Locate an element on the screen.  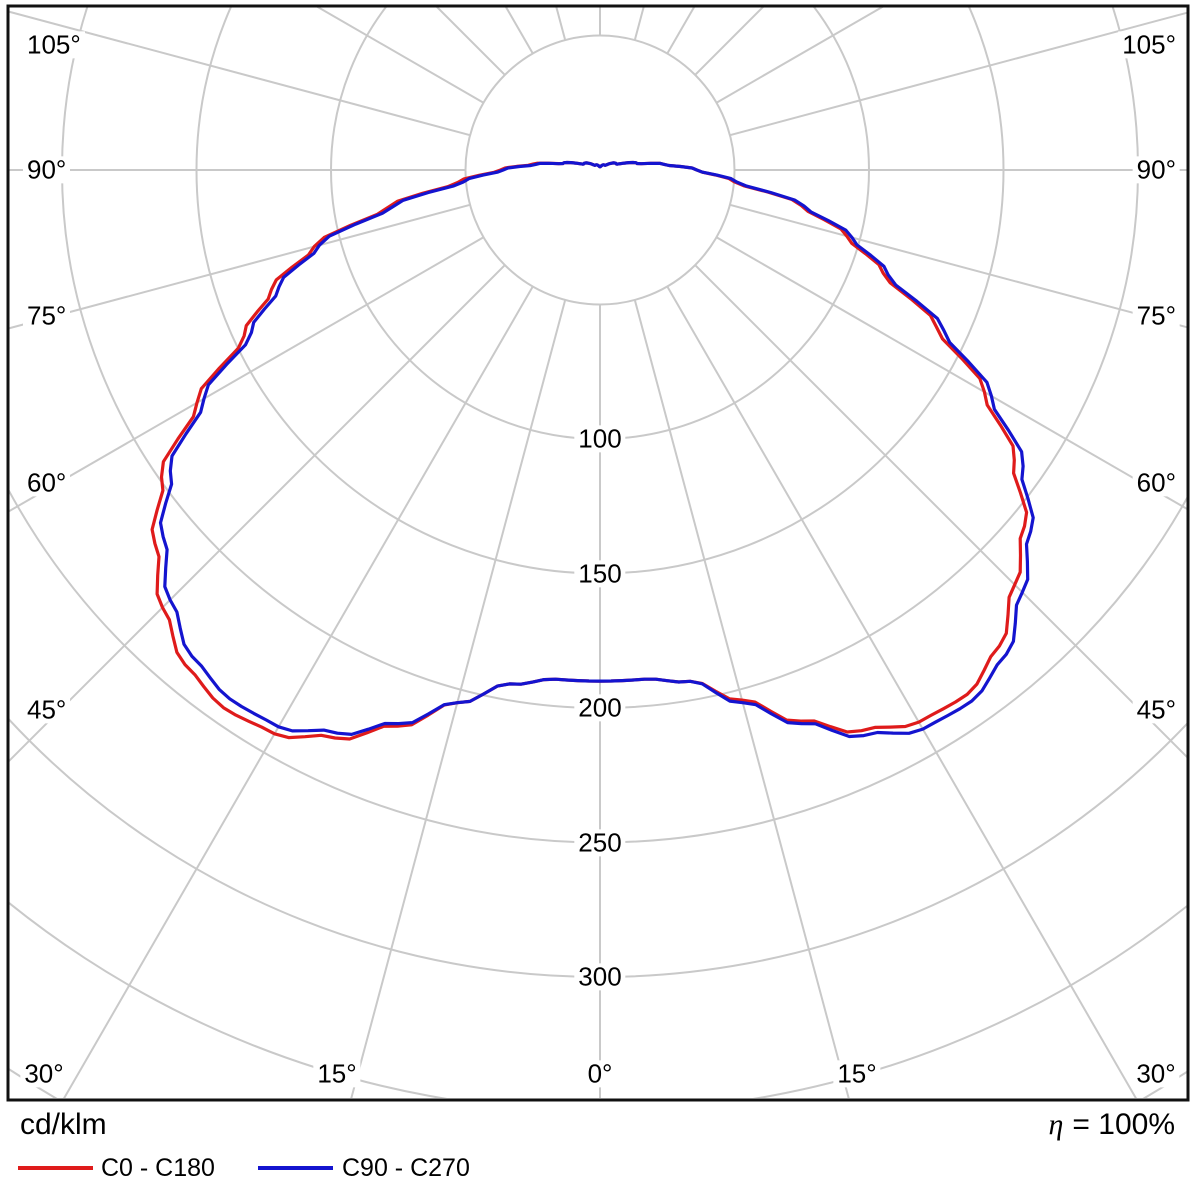
gamma-label-left-75: 75° is located at coordinates (47, 316).